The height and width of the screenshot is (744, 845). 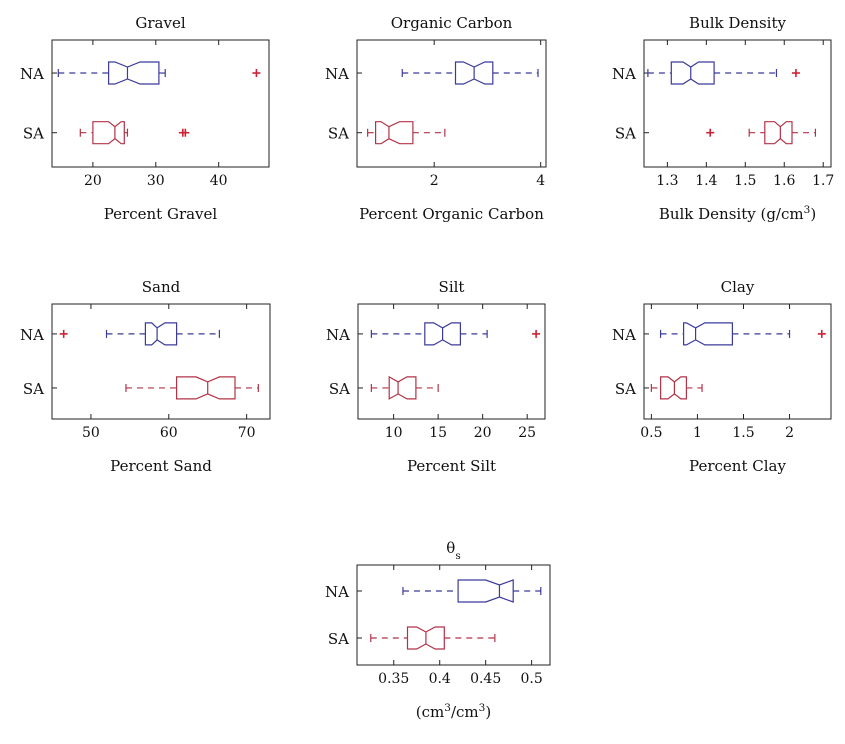 What do you see at coordinates (453, 550) in the screenshot?
I see `panel-title: θs` at bounding box center [453, 550].